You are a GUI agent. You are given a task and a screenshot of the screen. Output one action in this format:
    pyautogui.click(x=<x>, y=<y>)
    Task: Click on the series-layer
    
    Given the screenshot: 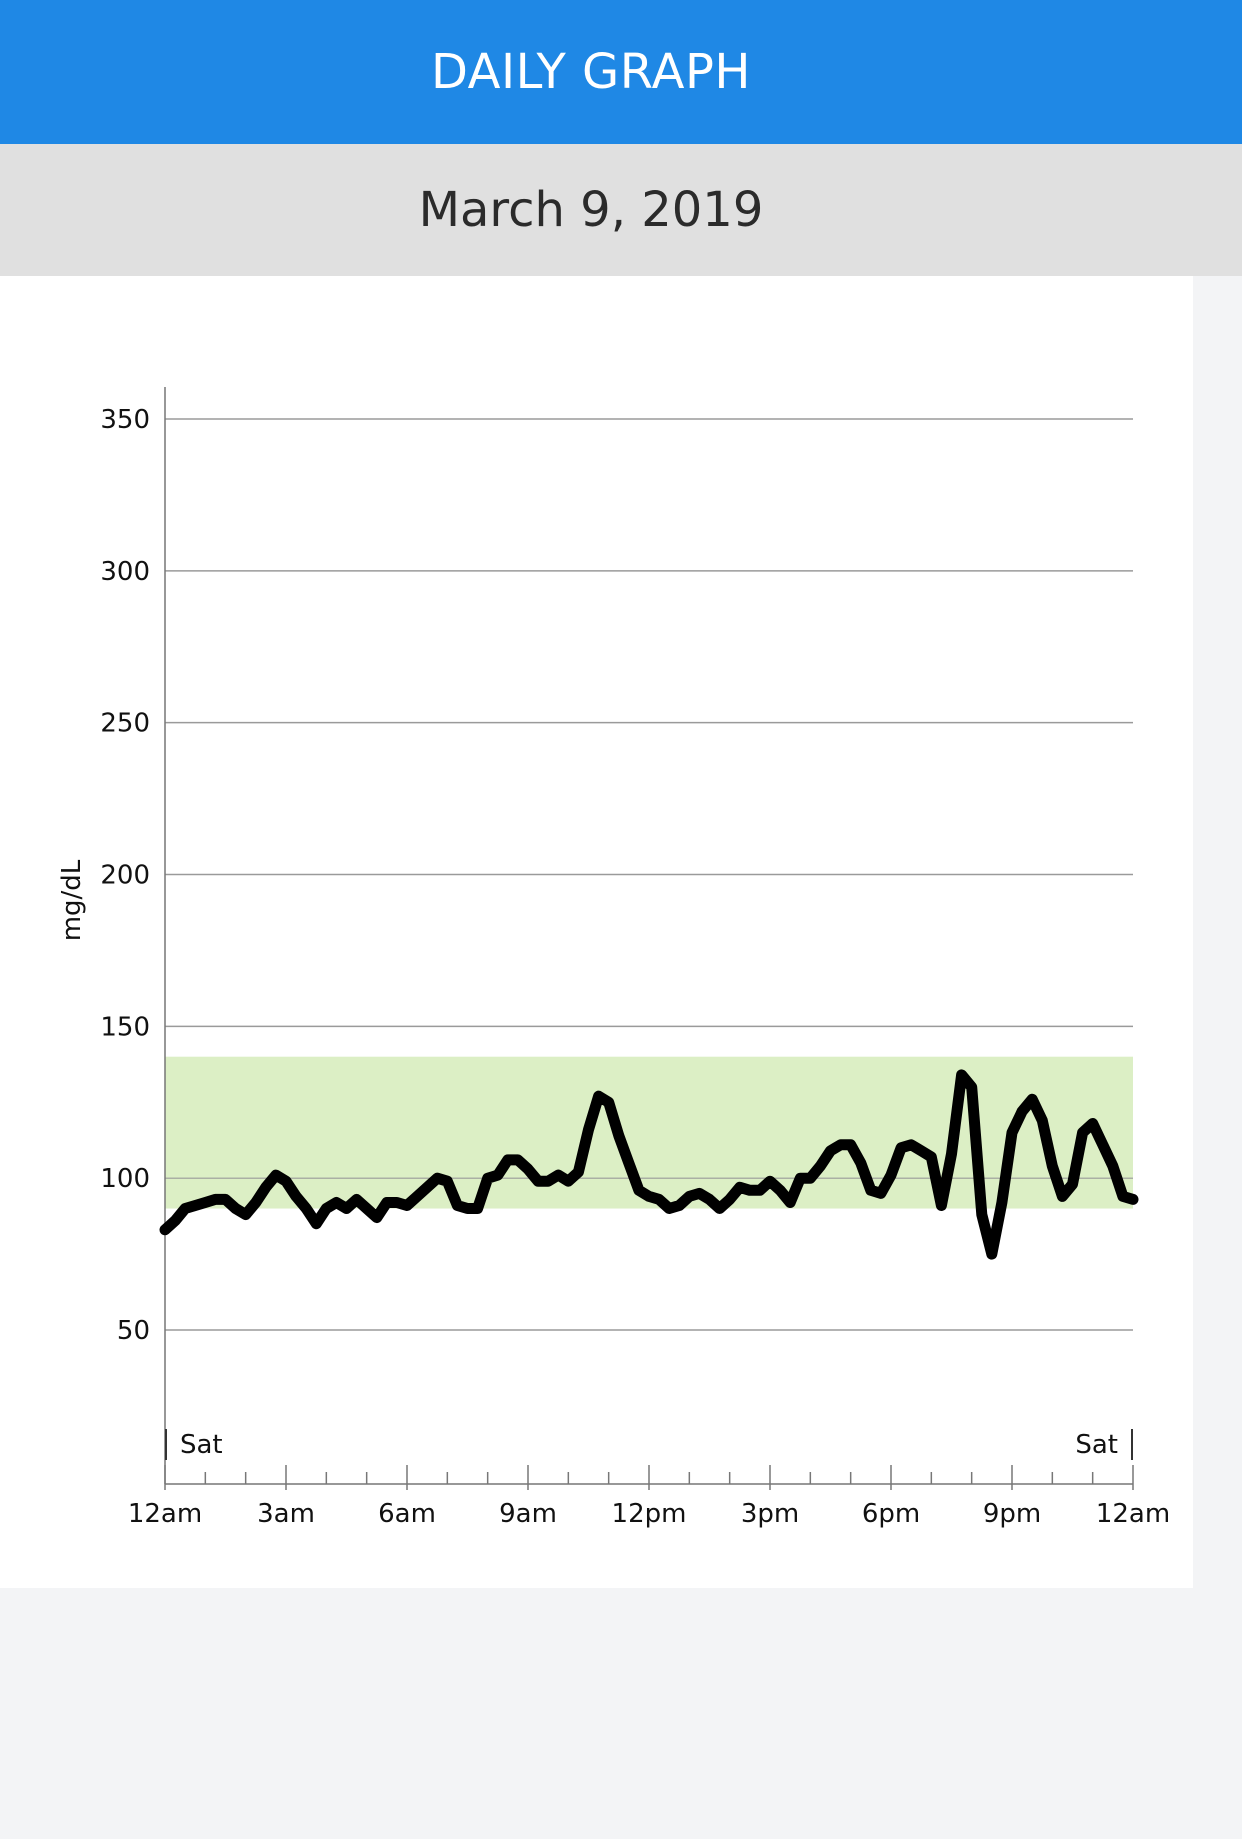 What is the action you would take?
    pyautogui.click(x=649, y=1164)
    